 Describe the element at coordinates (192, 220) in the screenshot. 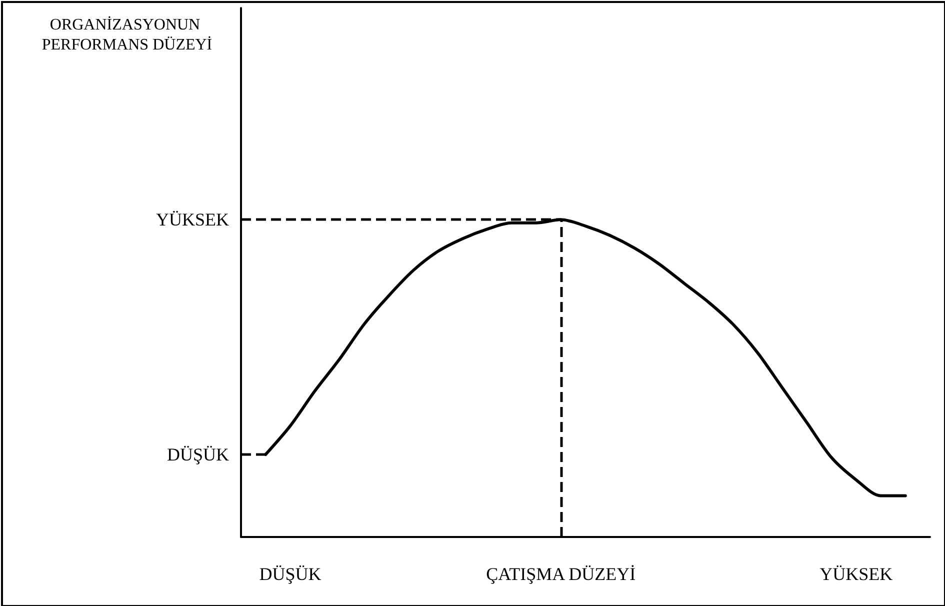

I see `ref-line-label: YÜKSEK` at that location.